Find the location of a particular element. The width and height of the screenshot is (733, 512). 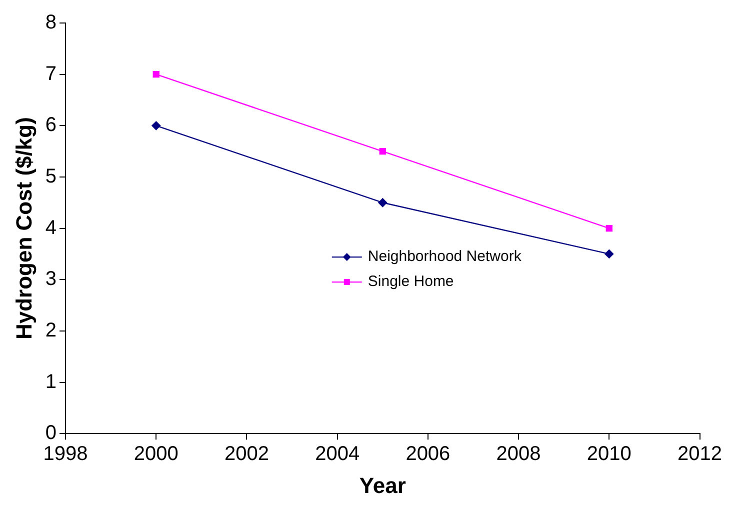

y-tick-label: 0 is located at coordinates (51, 433).